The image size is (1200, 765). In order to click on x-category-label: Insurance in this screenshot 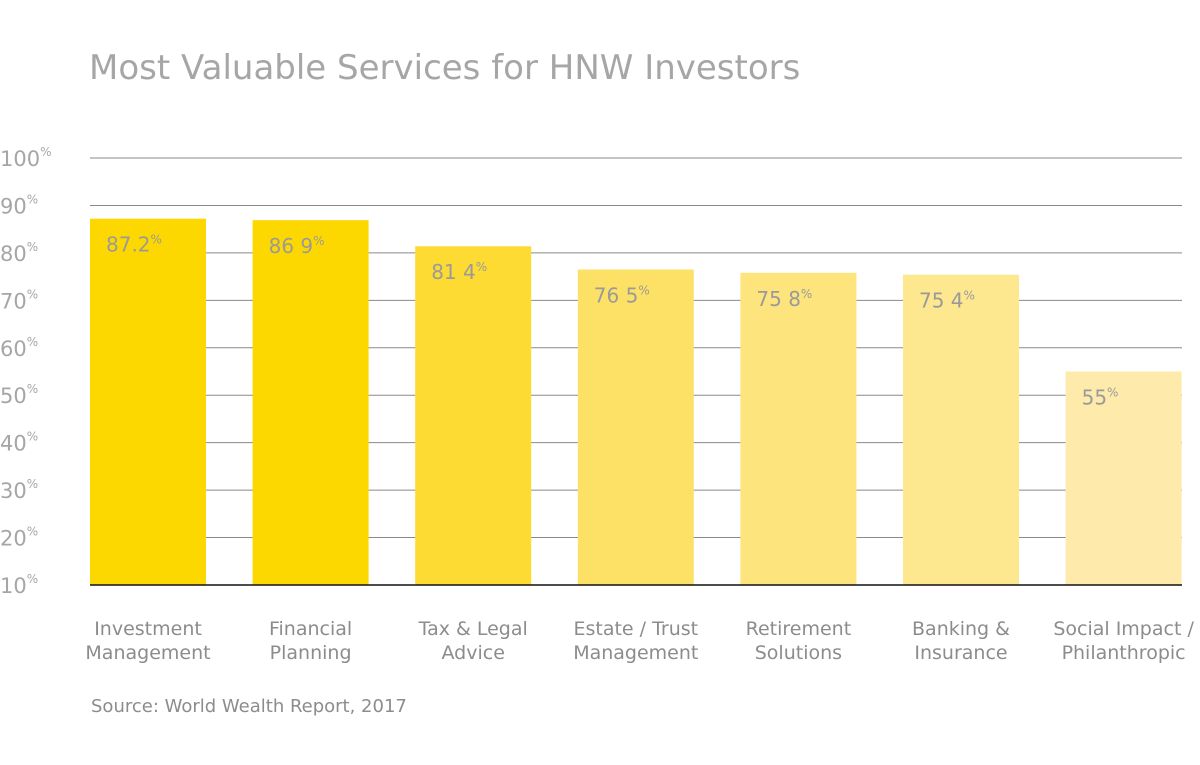, I will do `click(960, 653)`.